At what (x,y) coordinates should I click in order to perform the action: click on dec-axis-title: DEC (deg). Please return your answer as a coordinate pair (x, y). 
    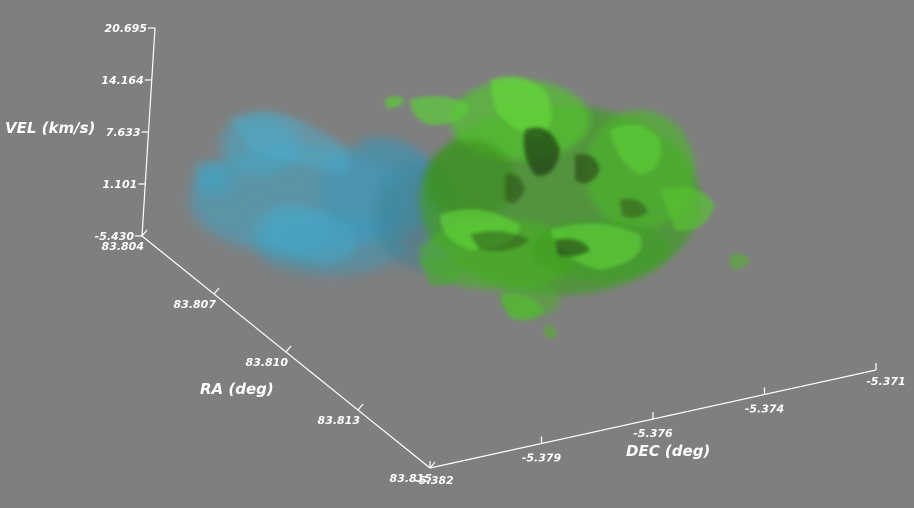
    Looking at the image, I should click on (668, 451).